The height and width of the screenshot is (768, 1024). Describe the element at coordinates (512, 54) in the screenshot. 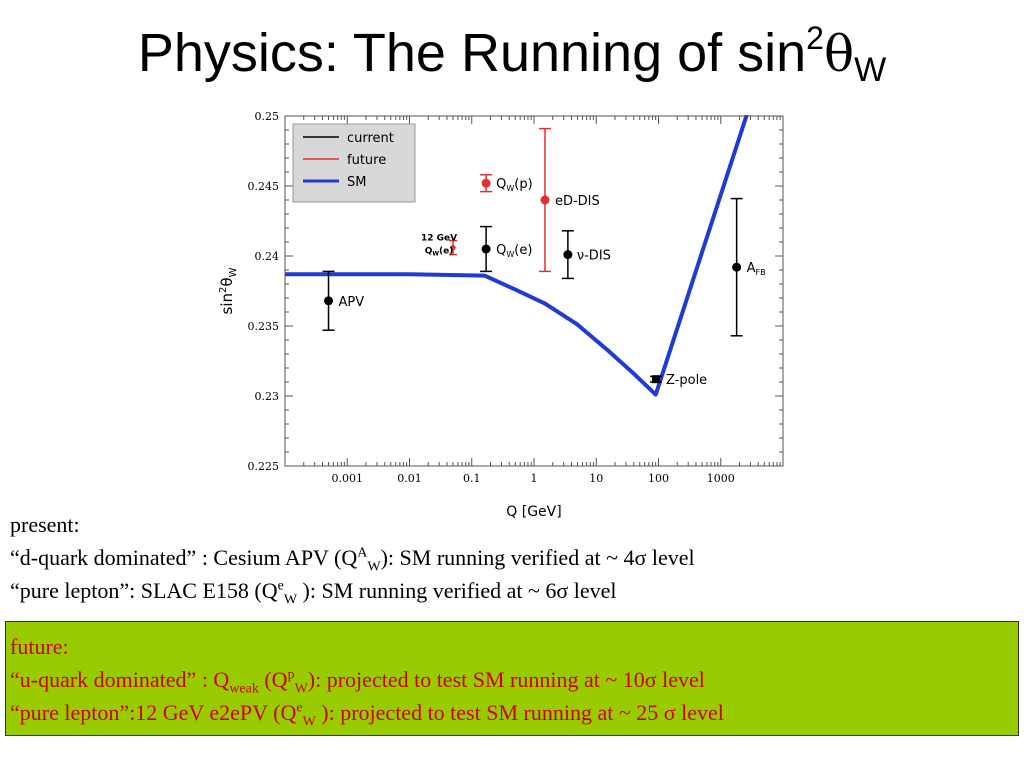

I see `page-title: Physics: The Running of sin2θW` at that location.